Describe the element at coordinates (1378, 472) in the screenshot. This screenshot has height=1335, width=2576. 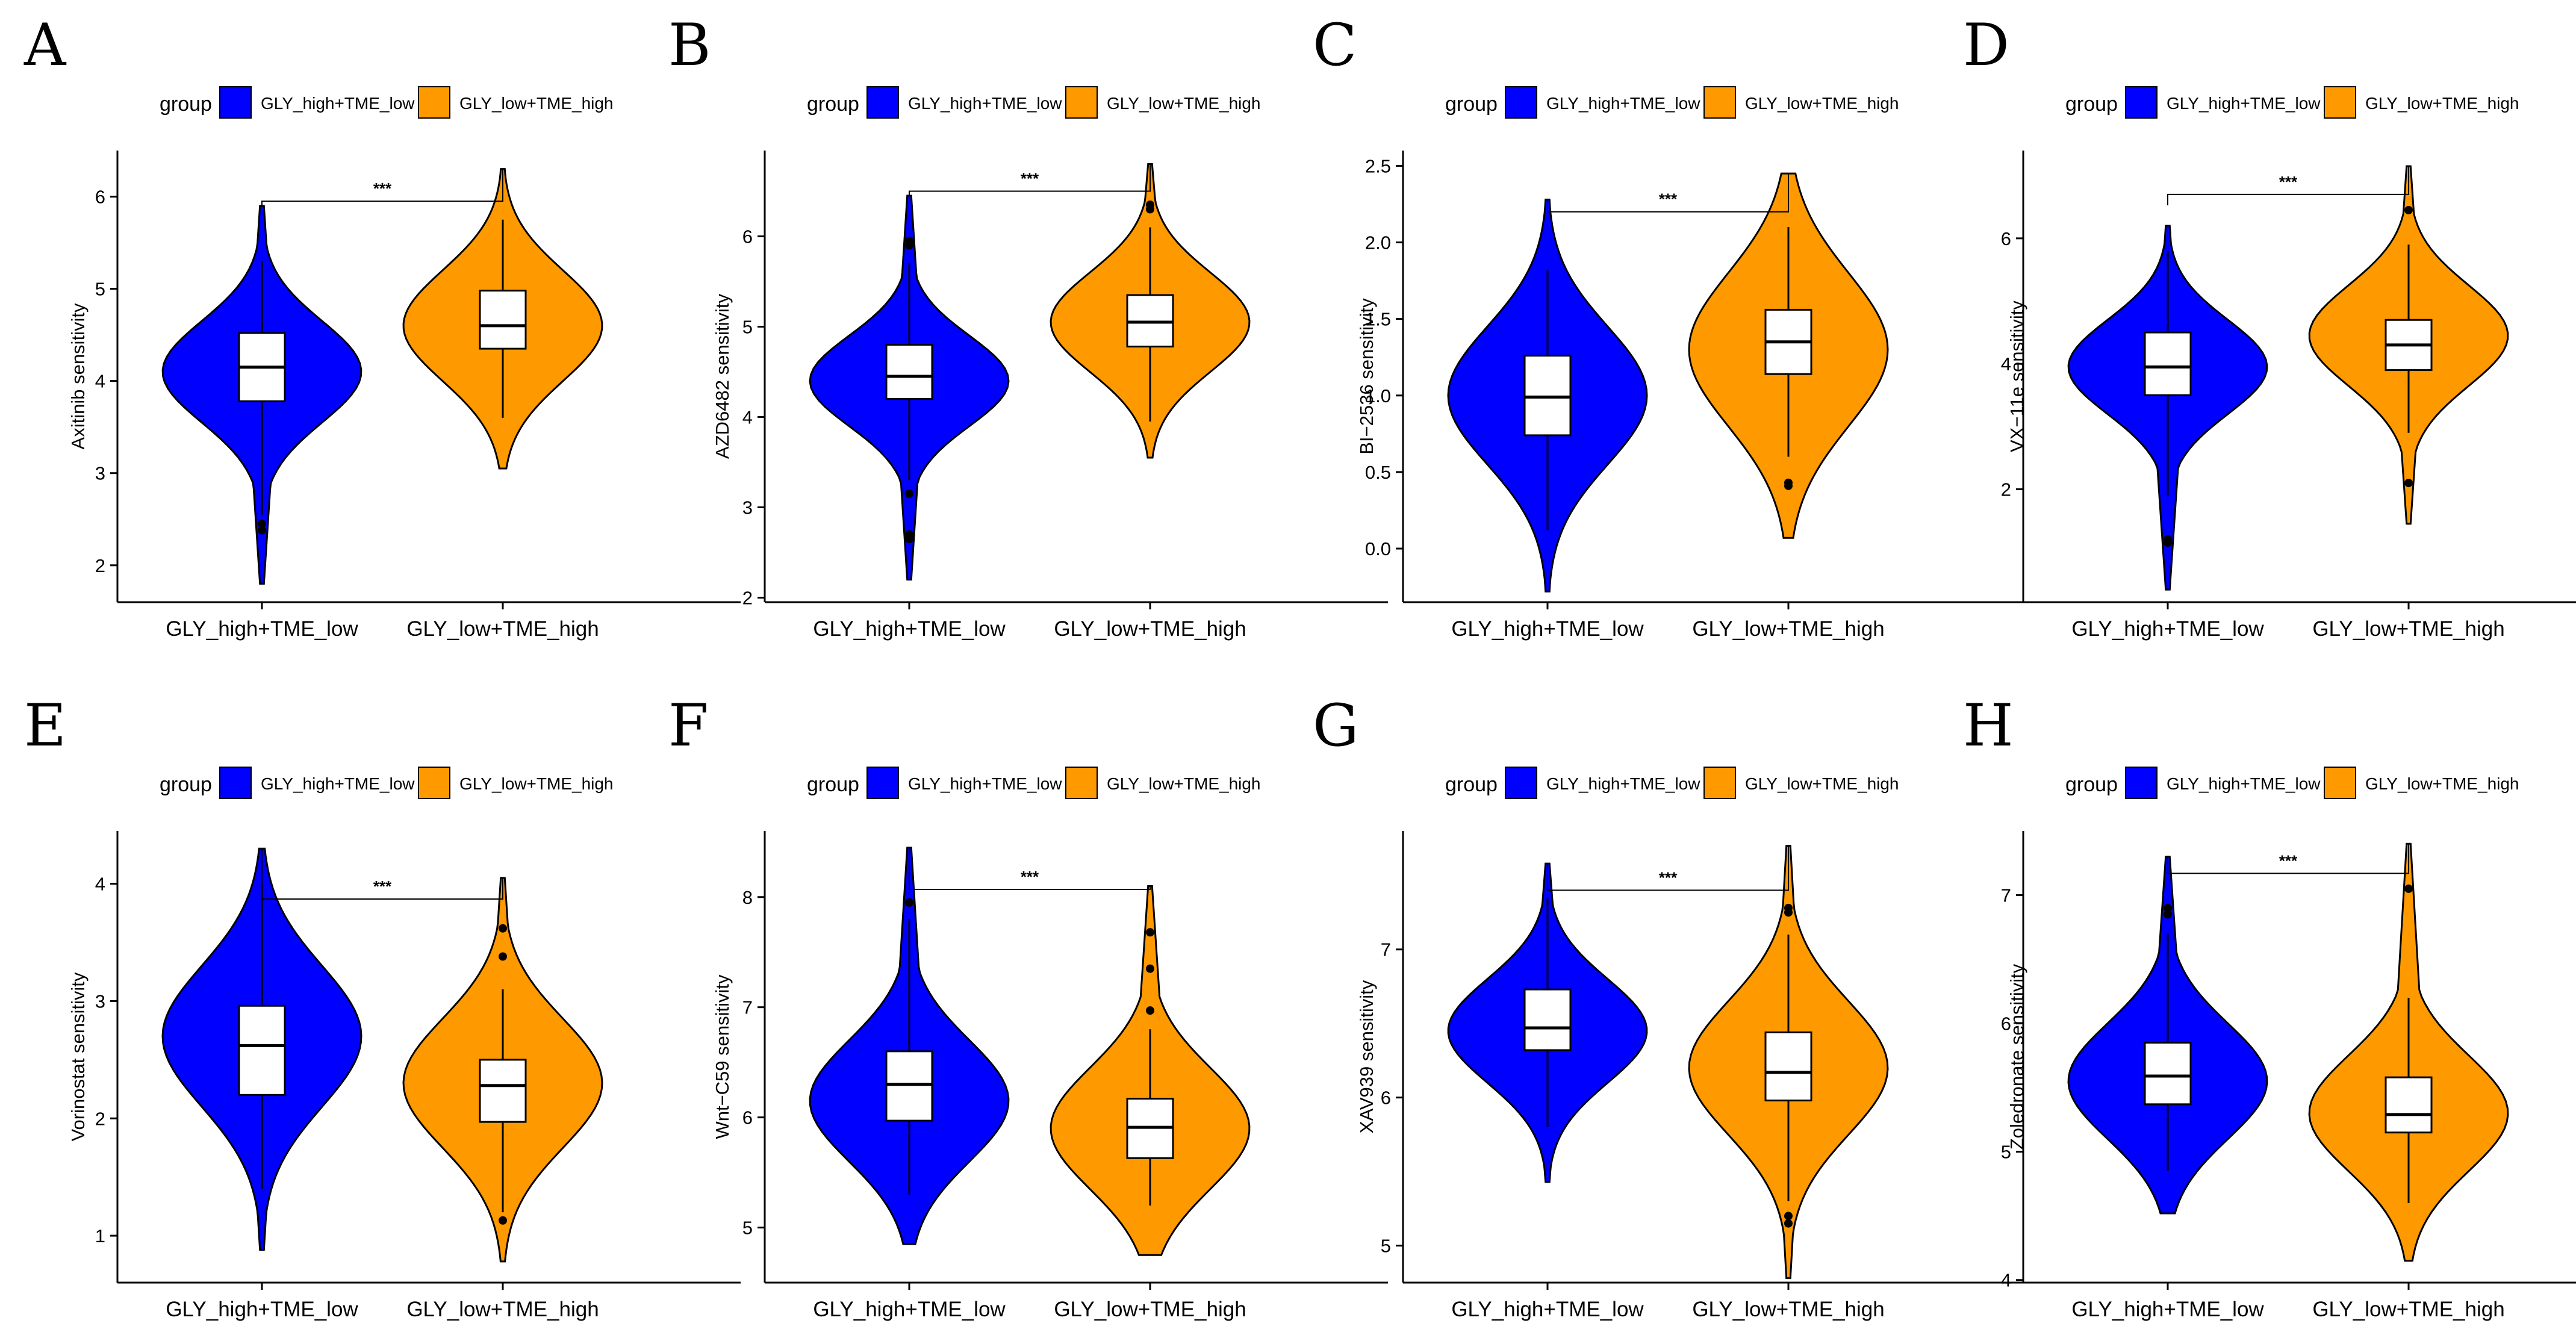
I see `y-tick-label: 0.5` at that location.